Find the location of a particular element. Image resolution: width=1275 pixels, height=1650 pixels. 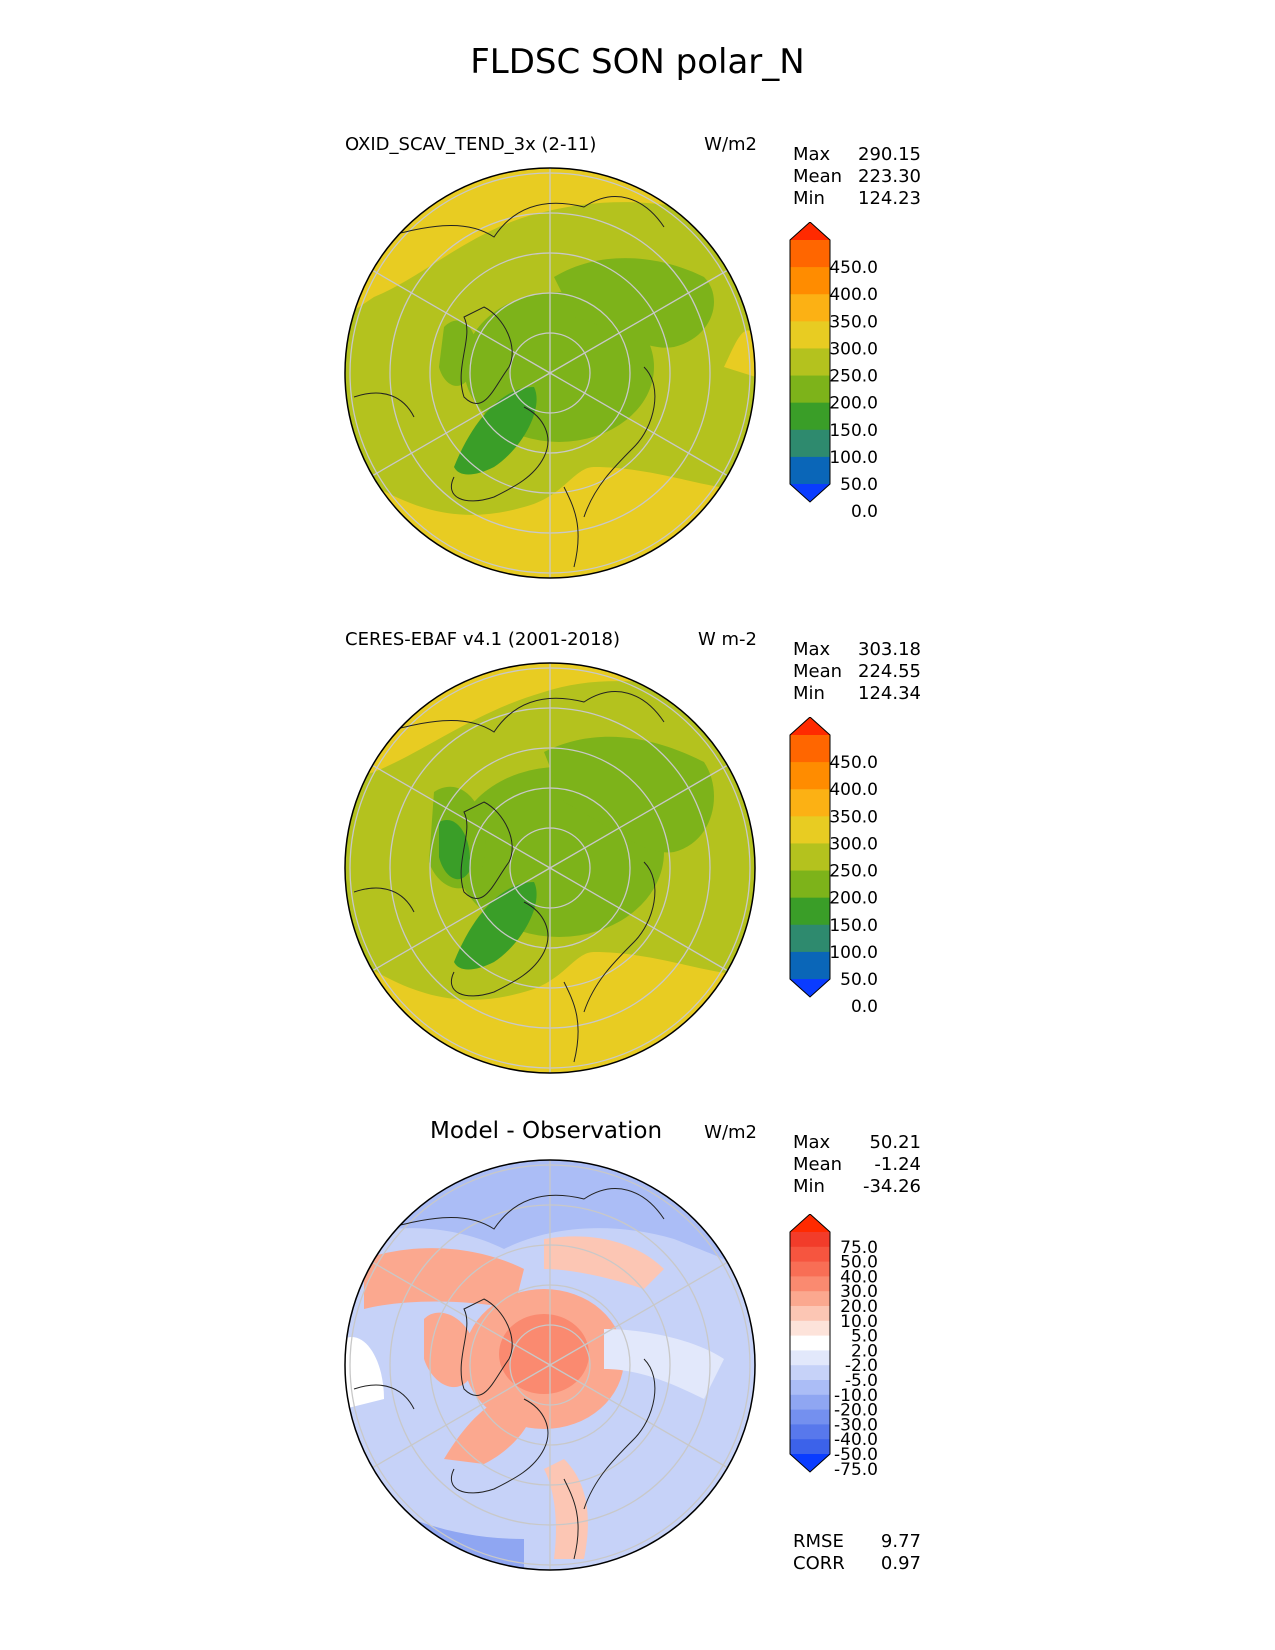

colorbar-tick-label: -50.0 is located at coordinates (856, 1455).